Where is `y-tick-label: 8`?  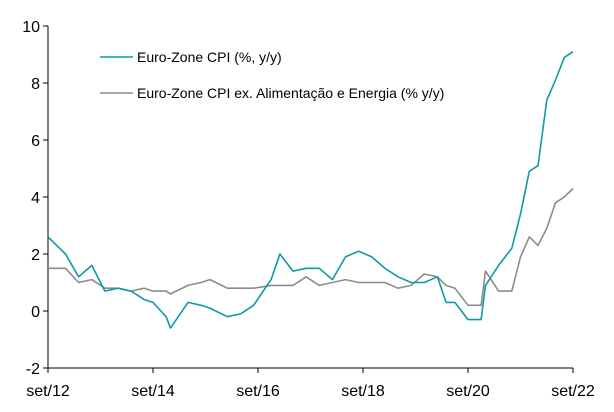 y-tick-label: 8 is located at coordinates (35, 84).